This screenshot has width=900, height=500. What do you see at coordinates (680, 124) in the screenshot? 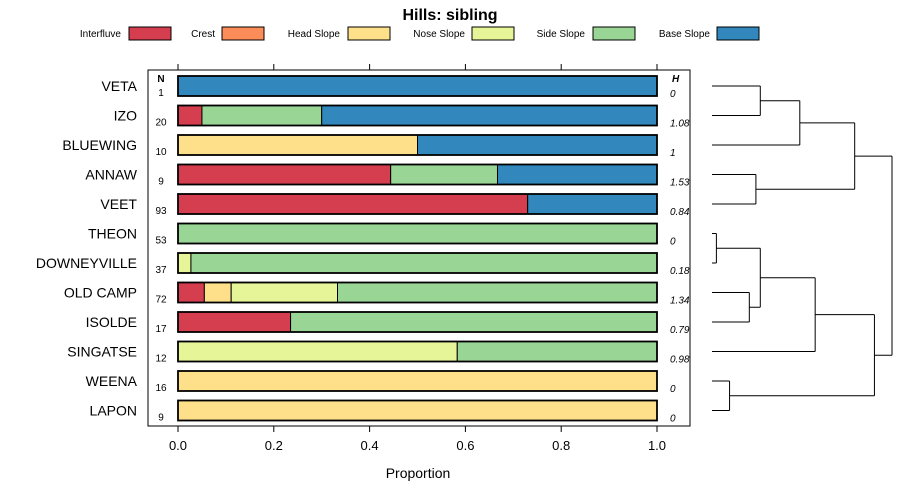
I see `h-value: 1.08` at bounding box center [680, 124].